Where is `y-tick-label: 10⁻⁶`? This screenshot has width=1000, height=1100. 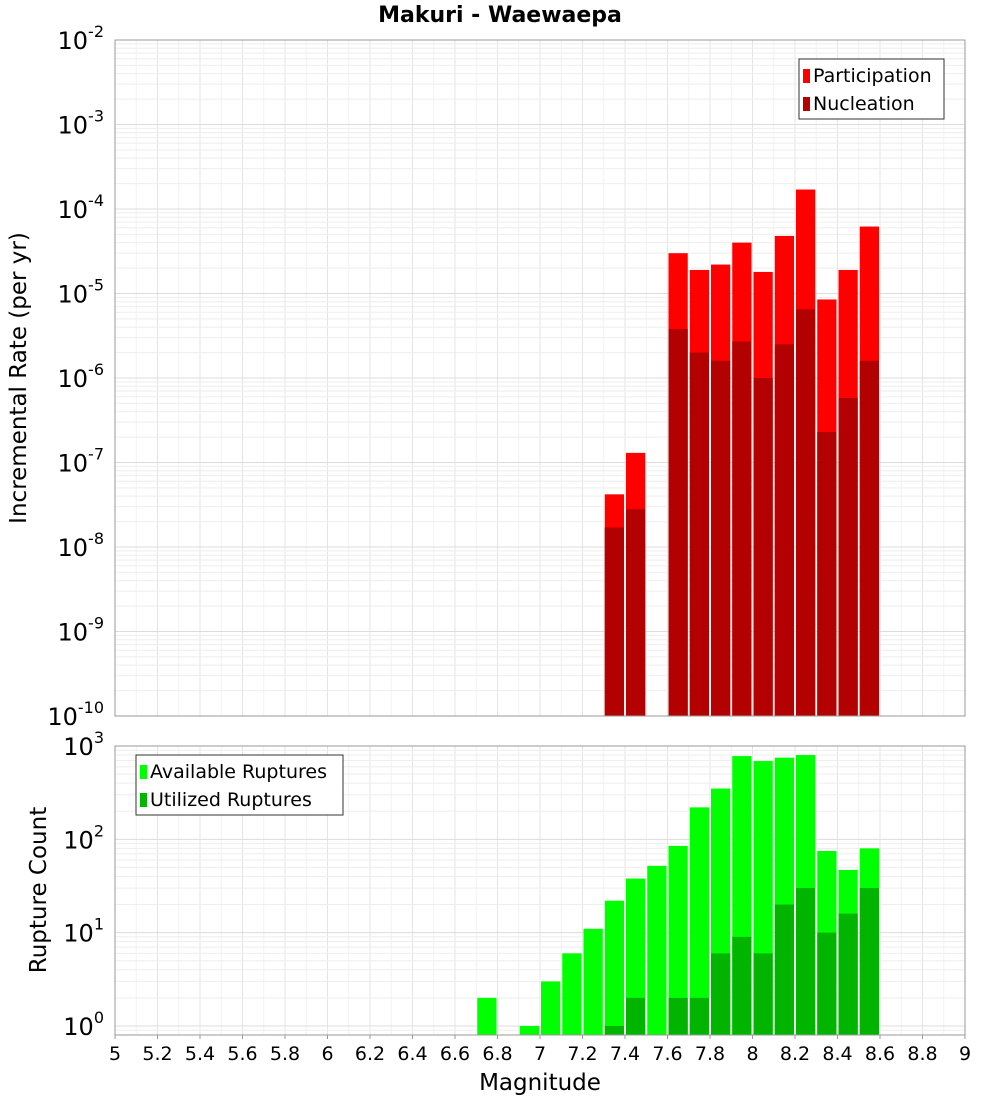 y-tick-label: 10⁻⁶ is located at coordinates (81, 376).